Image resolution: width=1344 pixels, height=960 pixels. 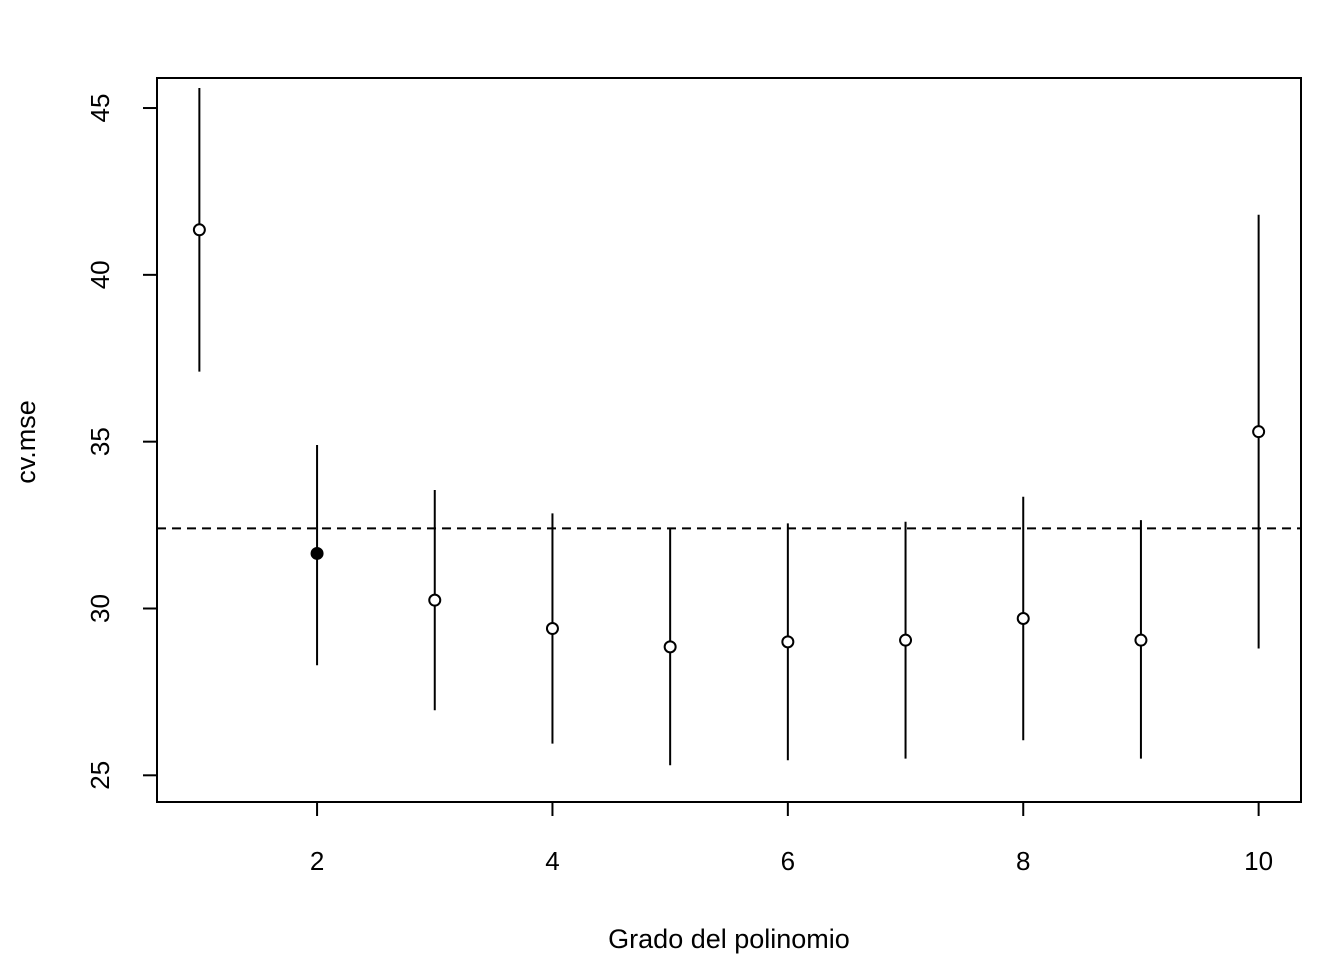 What do you see at coordinates (1258, 861) in the screenshot?
I see `x-tick-label: 10` at bounding box center [1258, 861].